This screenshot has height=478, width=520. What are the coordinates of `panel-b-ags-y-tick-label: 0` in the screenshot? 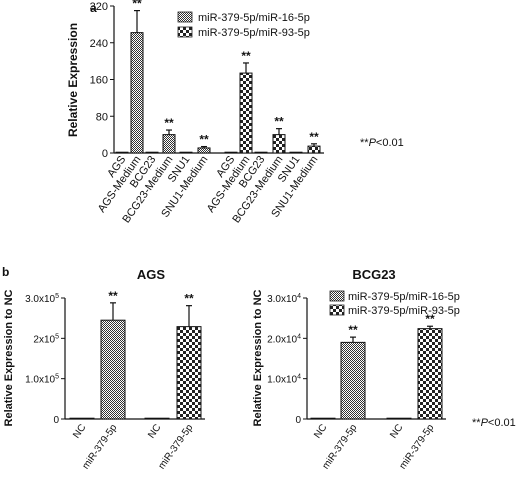 It's located at (56, 420).